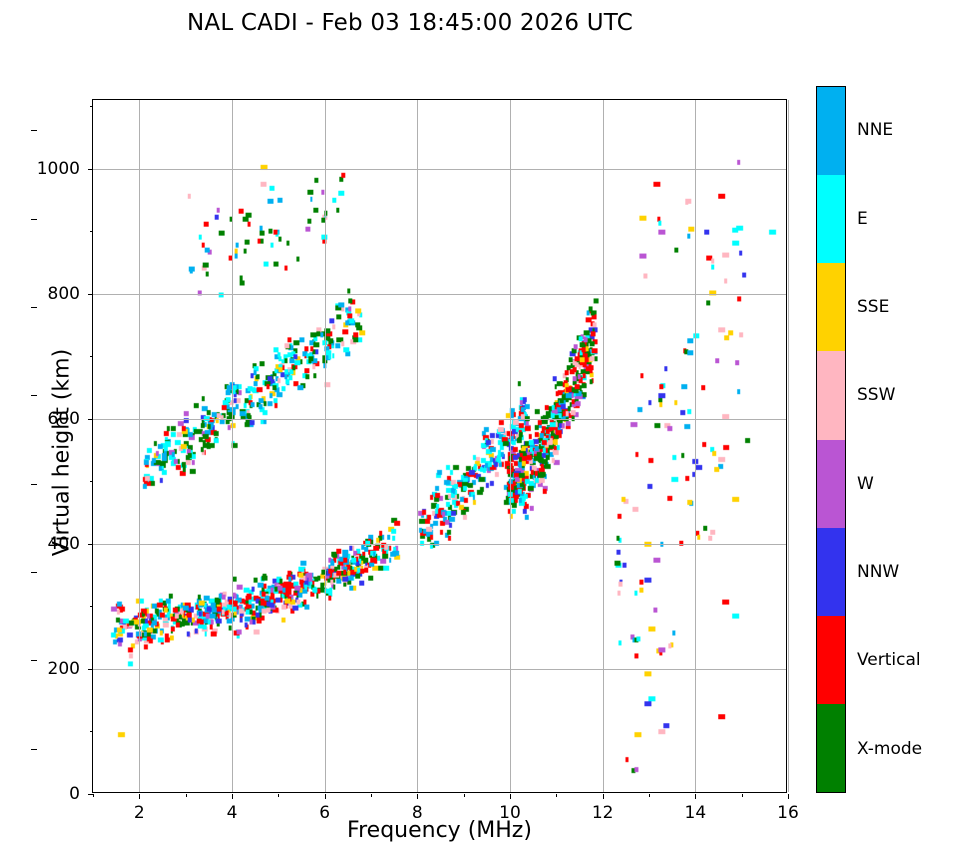 The width and height of the screenshot is (958, 857). Describe the element at coordinates (831, 219) in the screenshot. I see `colorbar-segment-e` at that location.